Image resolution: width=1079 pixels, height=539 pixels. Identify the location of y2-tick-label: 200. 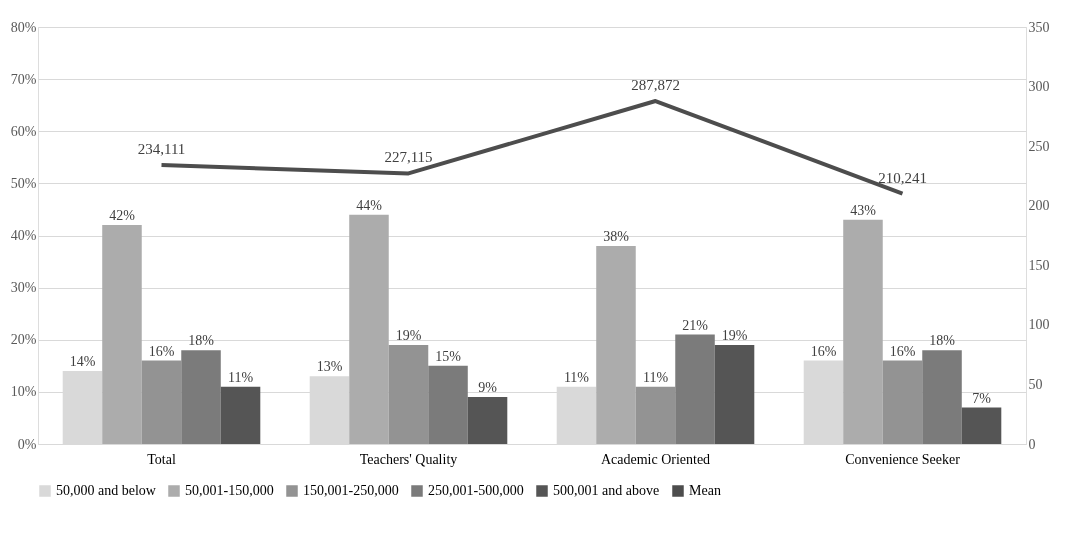
(1039, 206).